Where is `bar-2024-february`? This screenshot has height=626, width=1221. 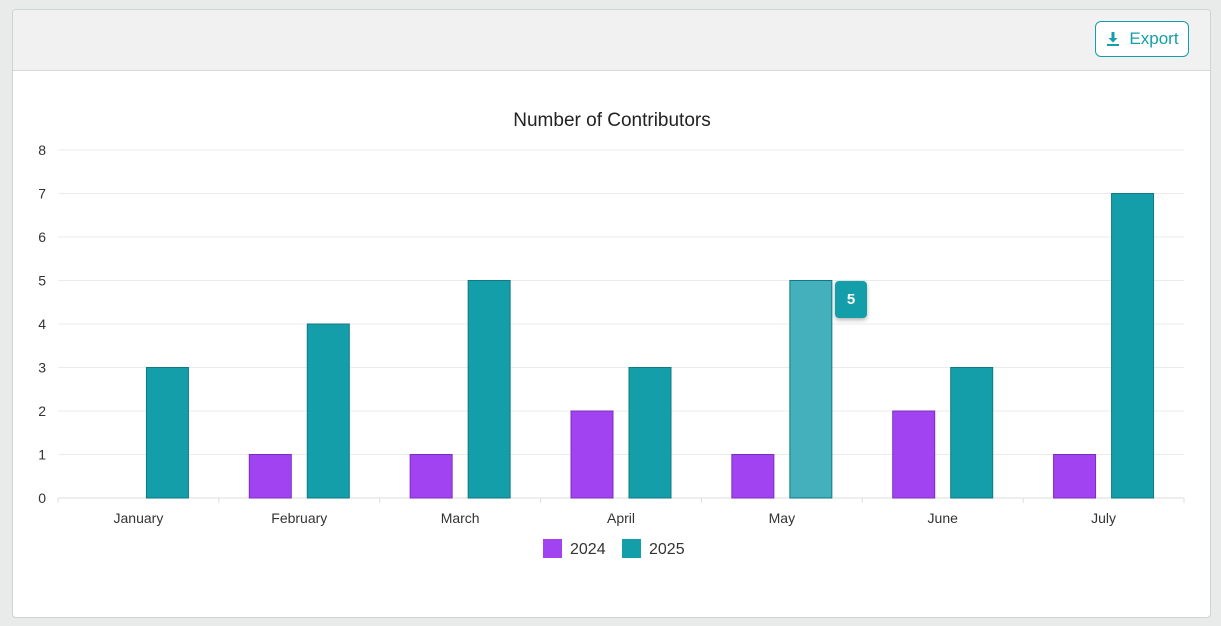 bar-2024-february is located at coordinates (270, 476).